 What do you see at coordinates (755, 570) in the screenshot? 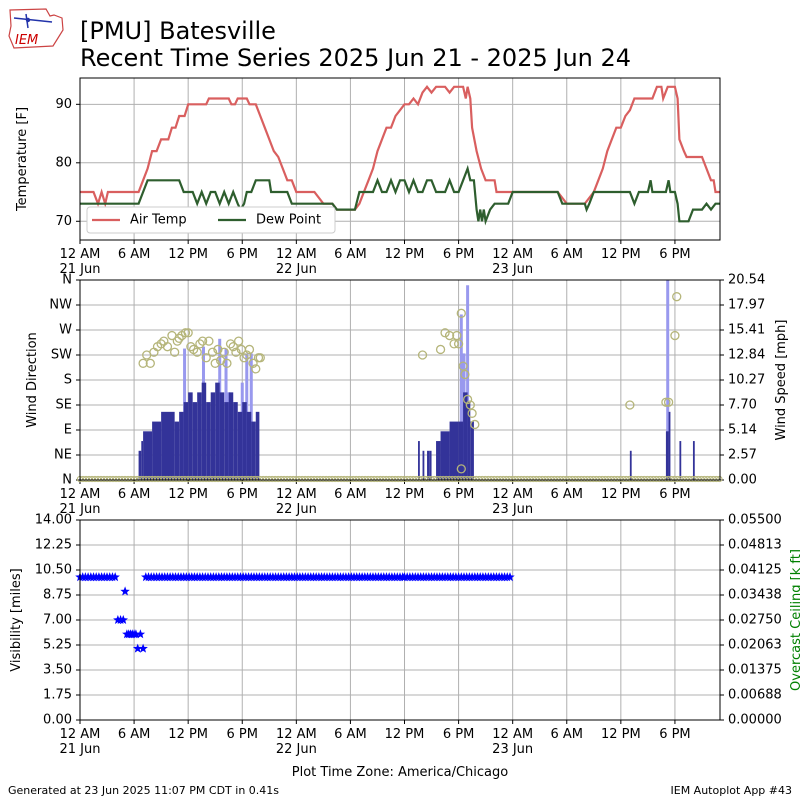
I see `ceiling-tick-label: 0.04125` at bounding box center [755, 570].